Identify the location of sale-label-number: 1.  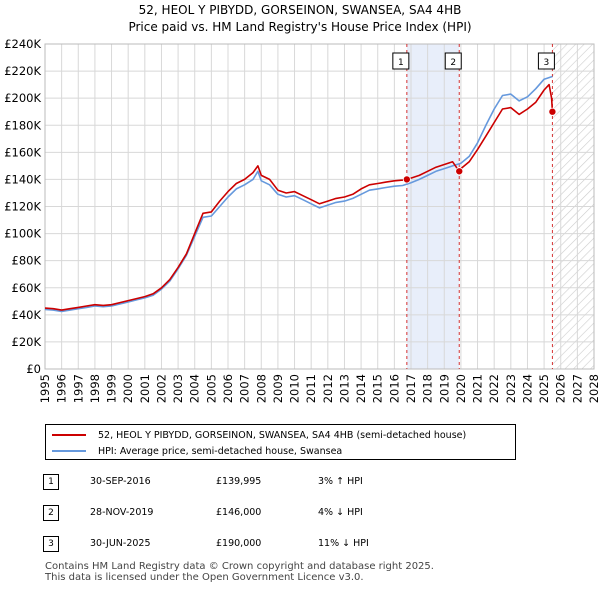
(401, 63).